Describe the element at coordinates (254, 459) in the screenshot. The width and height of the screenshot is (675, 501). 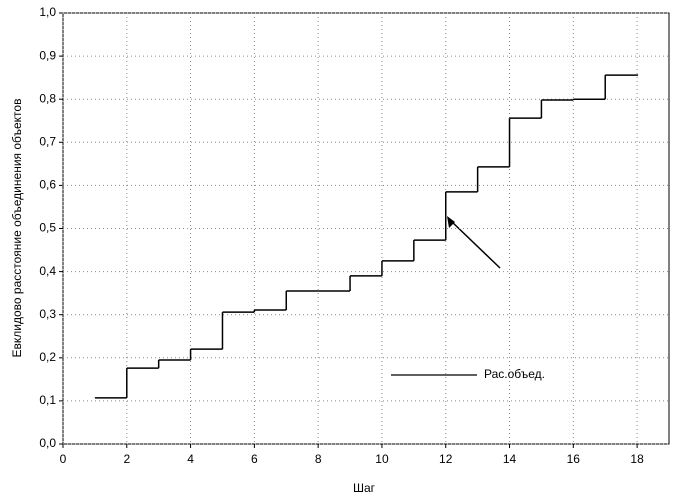
I see `x-tick-label: 6` at that location.